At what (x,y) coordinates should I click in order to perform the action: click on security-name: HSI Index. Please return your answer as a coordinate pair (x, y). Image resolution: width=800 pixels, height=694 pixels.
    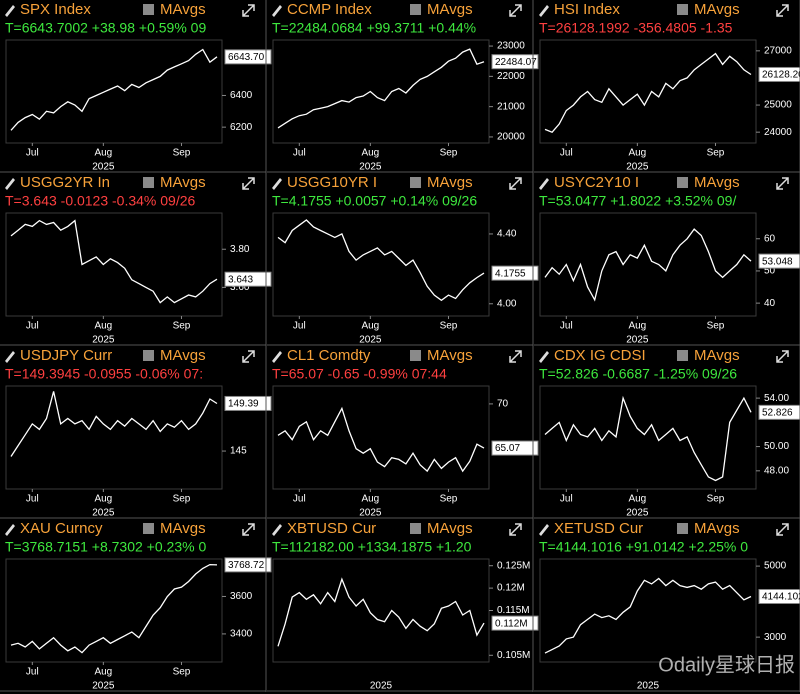
    Looking at the image, I should click on (587, 9).